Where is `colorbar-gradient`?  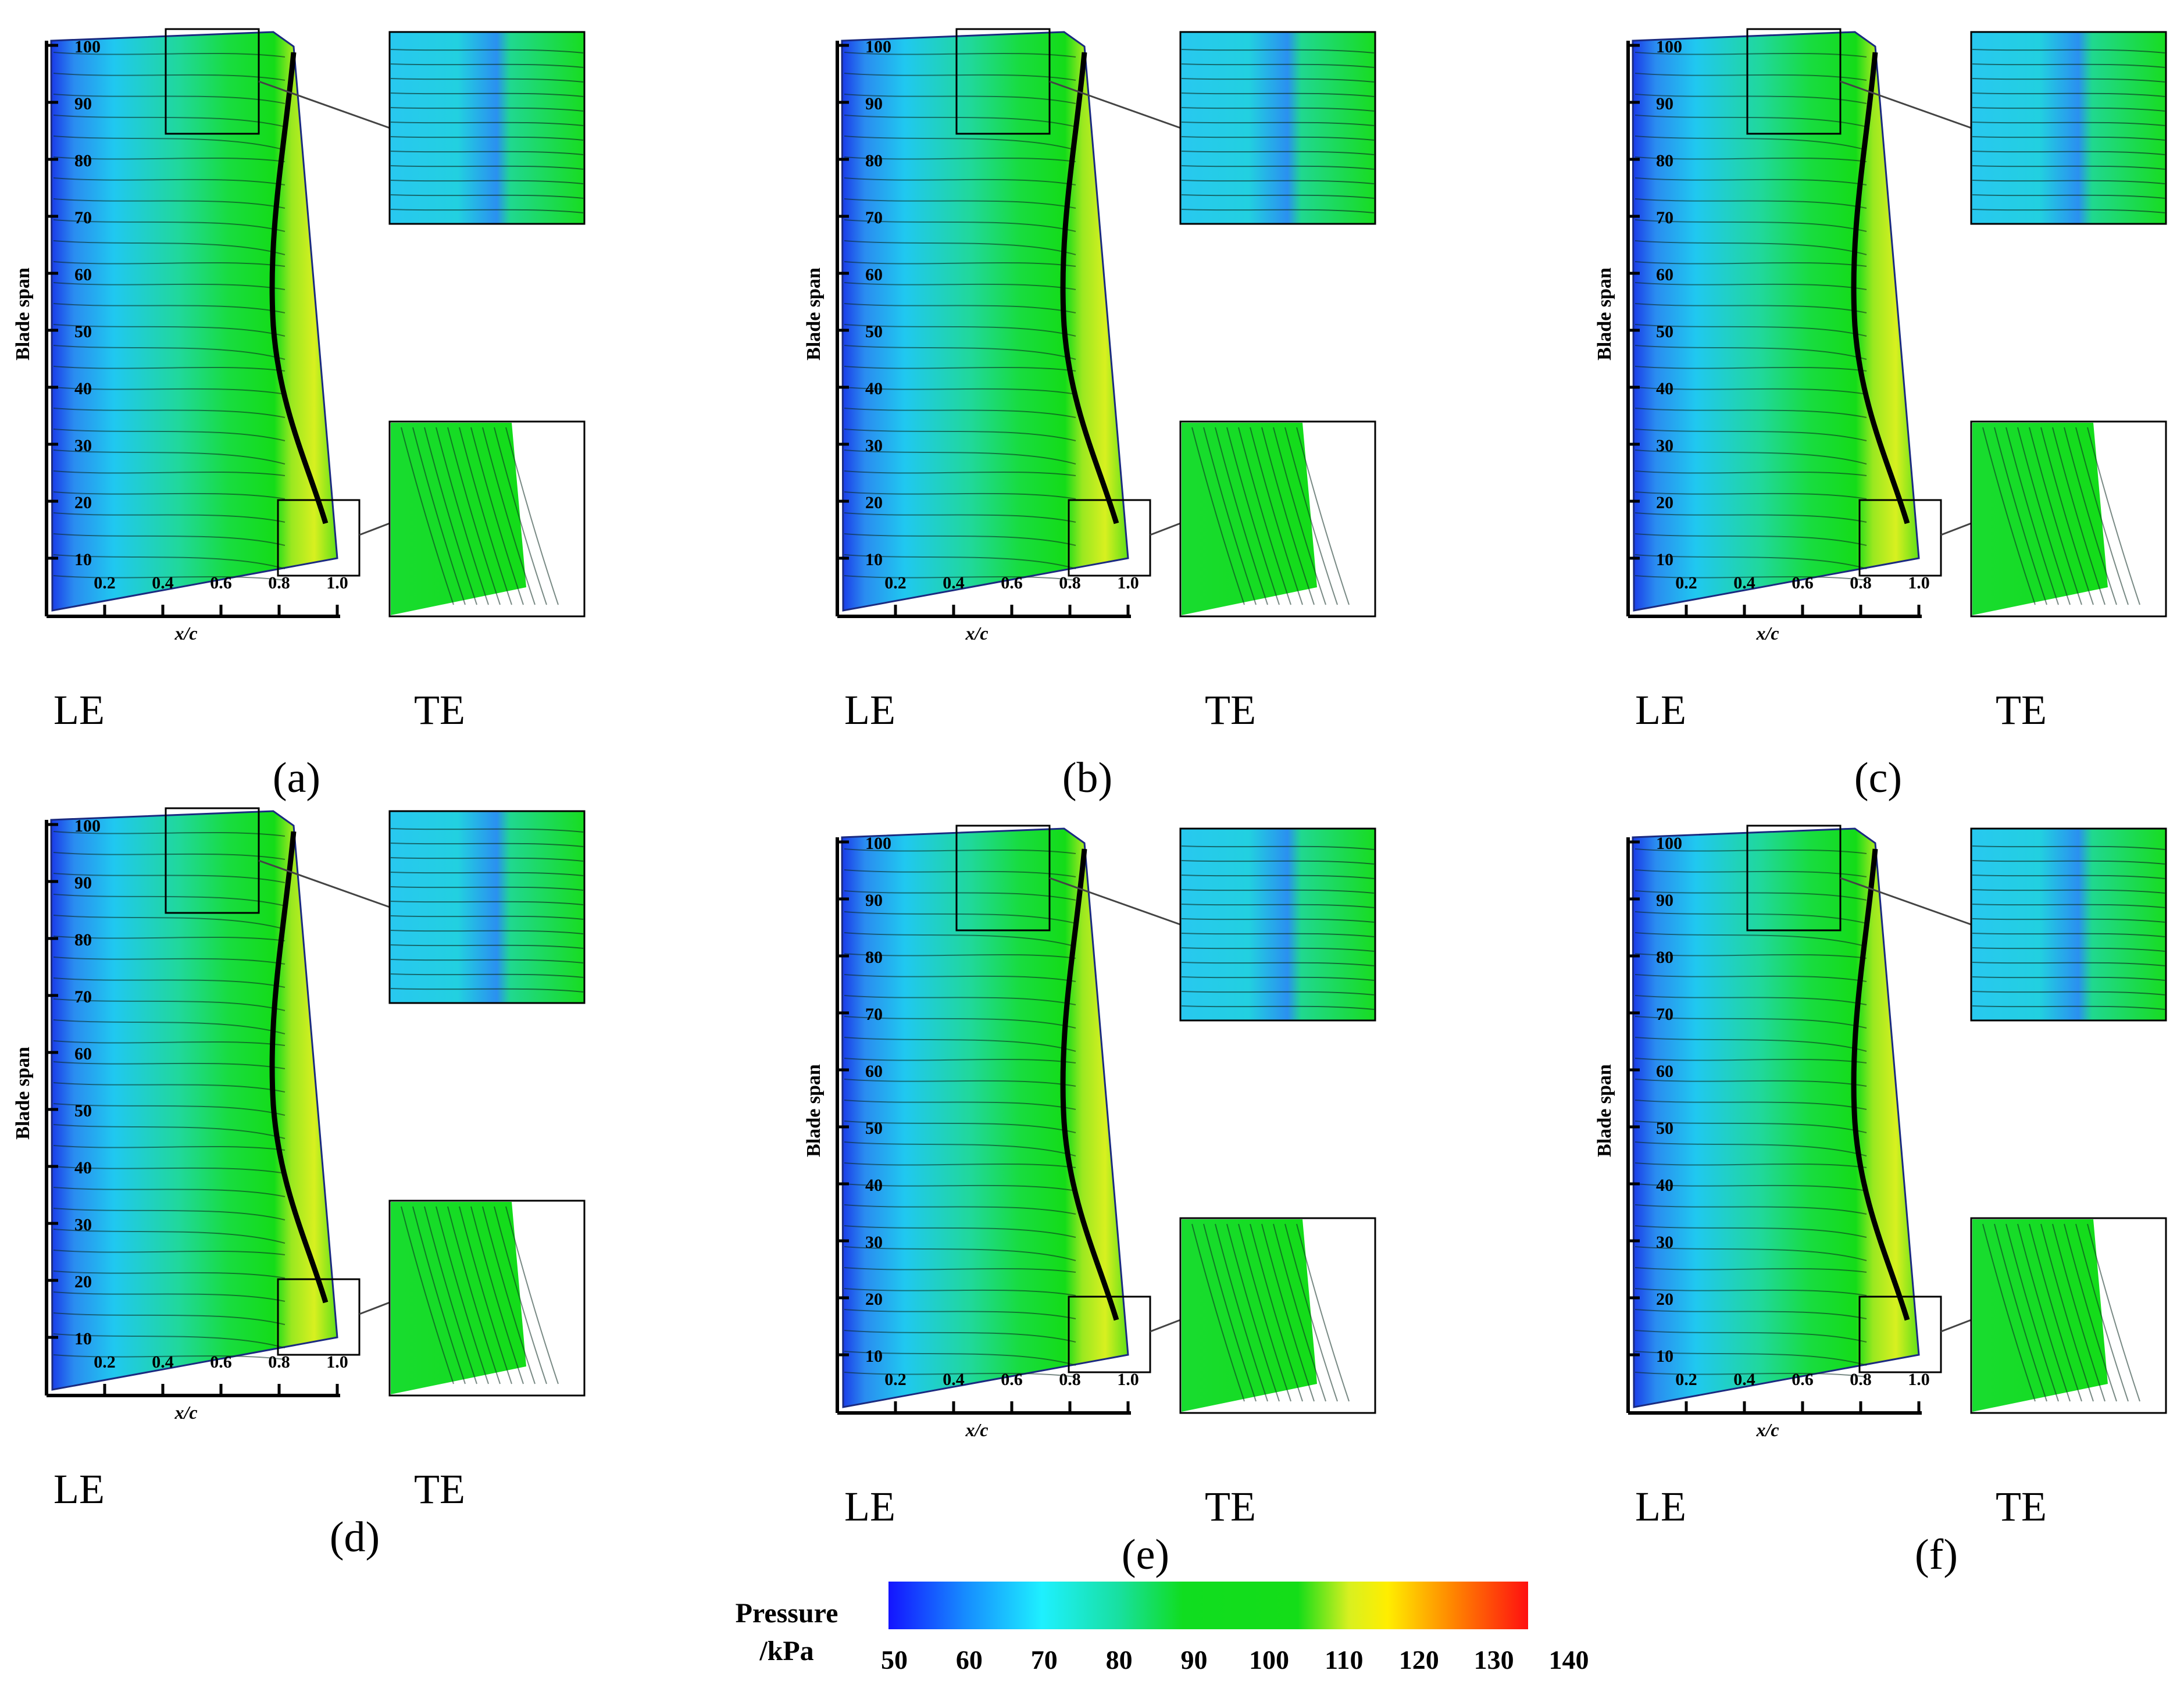
colorbar-gradient is located at coordinates (1208, 1605).